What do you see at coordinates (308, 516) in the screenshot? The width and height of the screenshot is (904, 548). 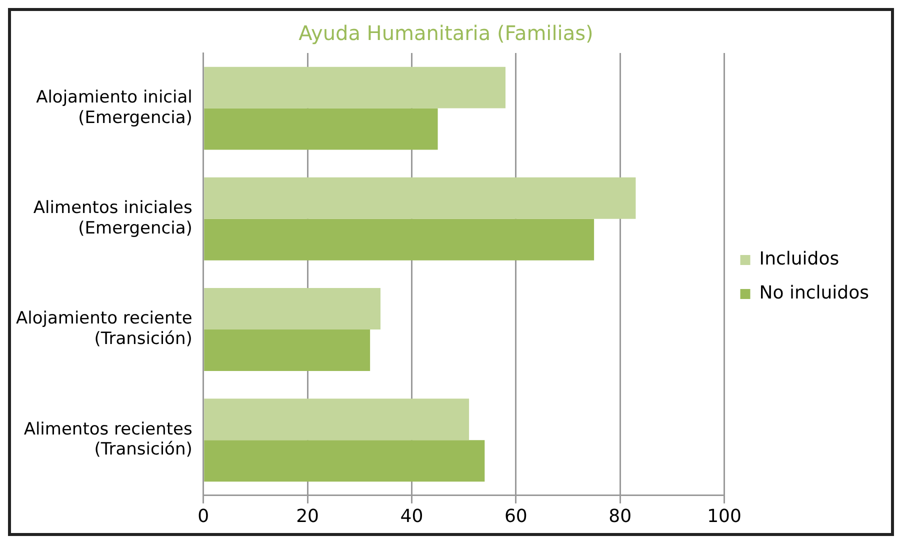 I see `x-tick-label: 20` at bounding box center [308, 516].